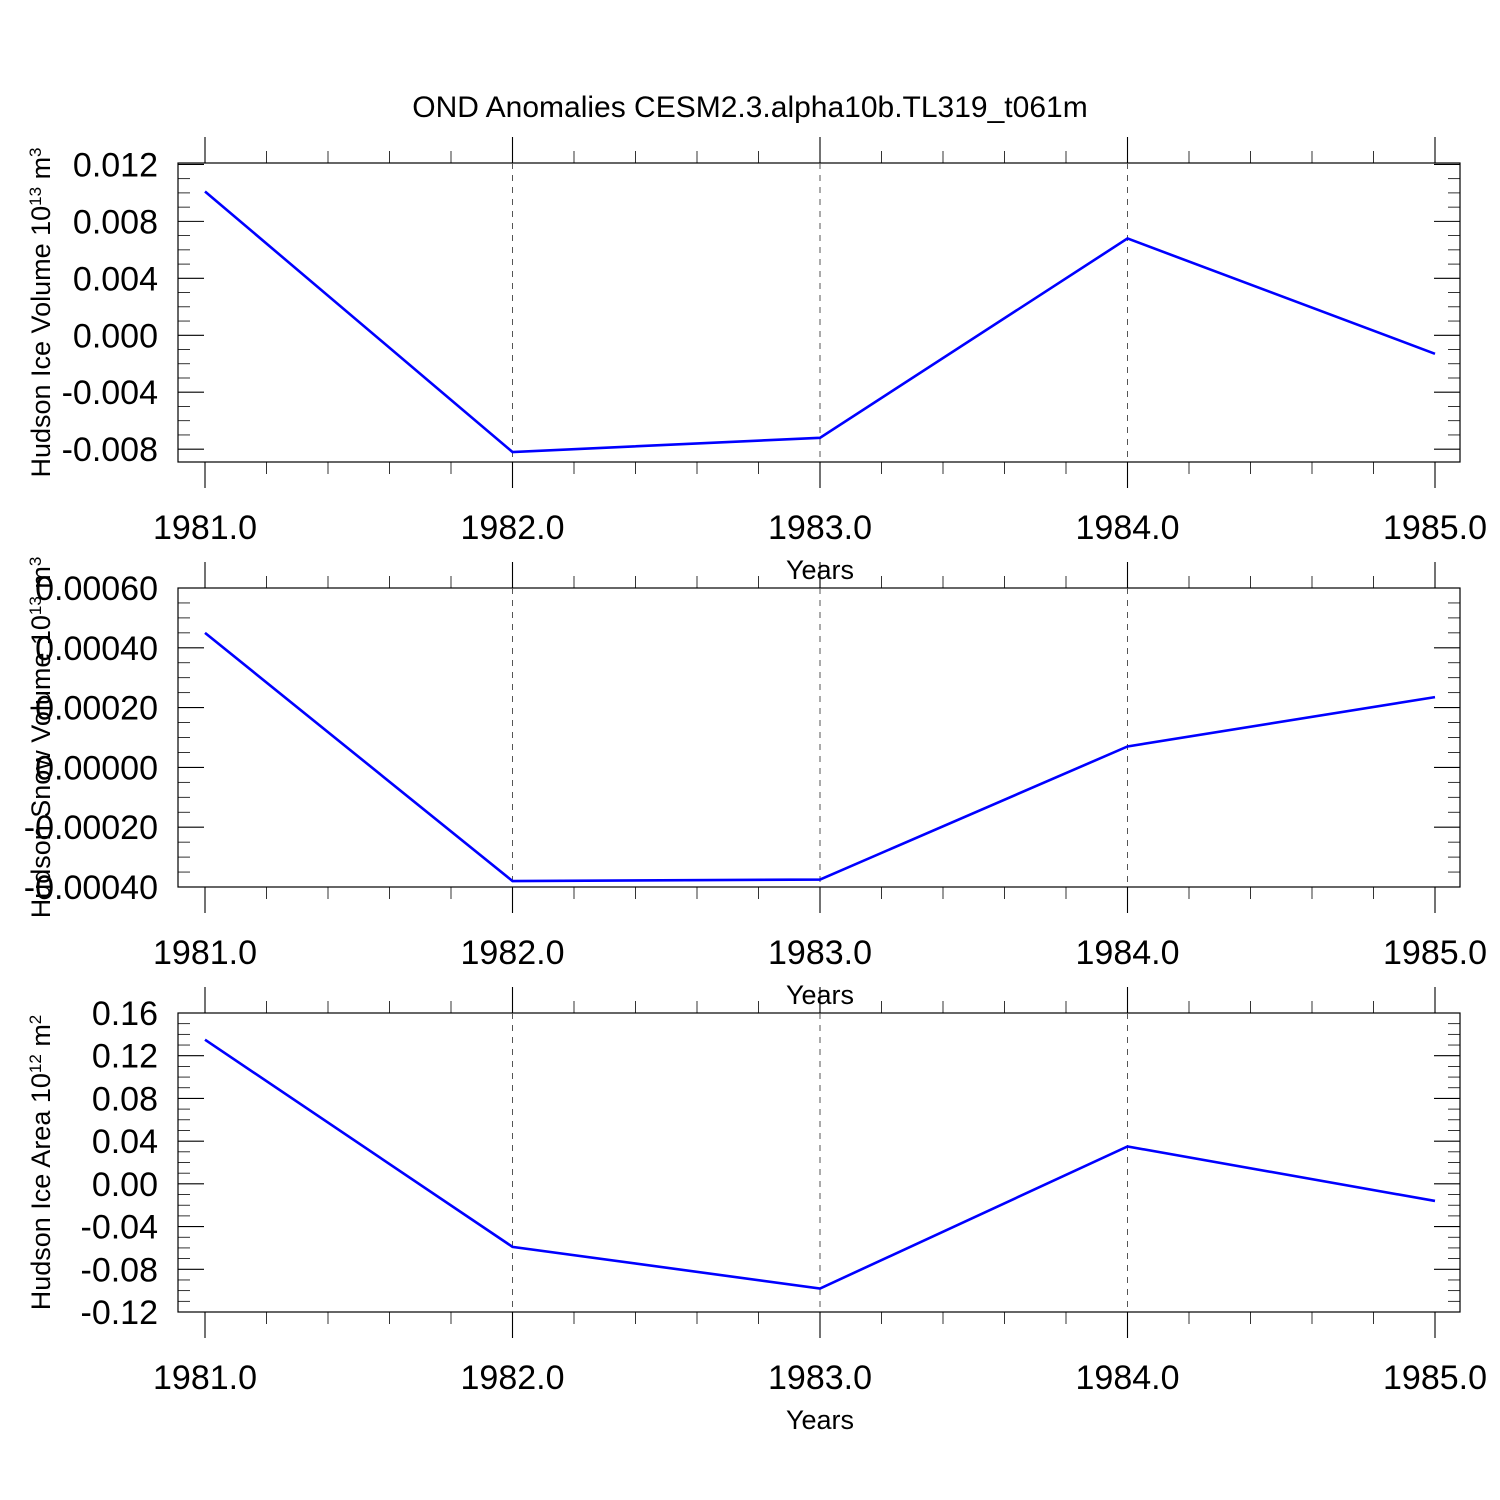 This screenshot has height=1500, width=1500. I want to click on y-axis-label: Hudson Ice Volume 1013 m3, so click(41, 312).